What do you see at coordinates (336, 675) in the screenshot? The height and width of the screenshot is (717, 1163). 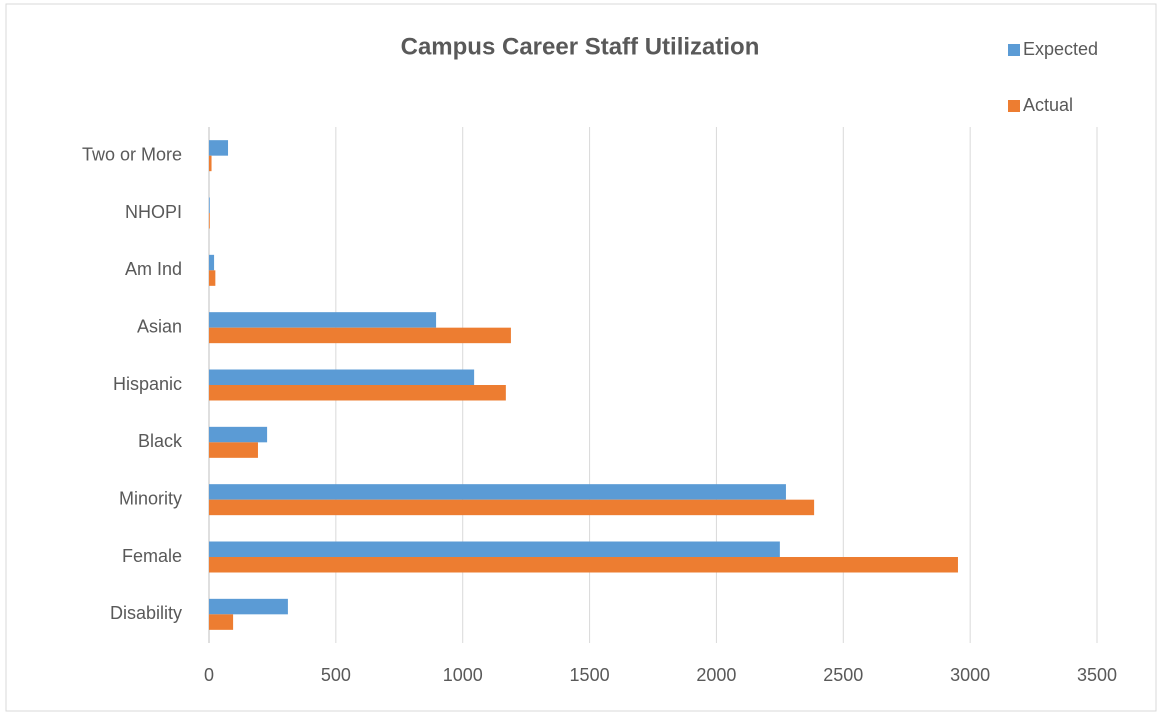 I see `x-tick-label: 500` at bounding box center [336, 675].